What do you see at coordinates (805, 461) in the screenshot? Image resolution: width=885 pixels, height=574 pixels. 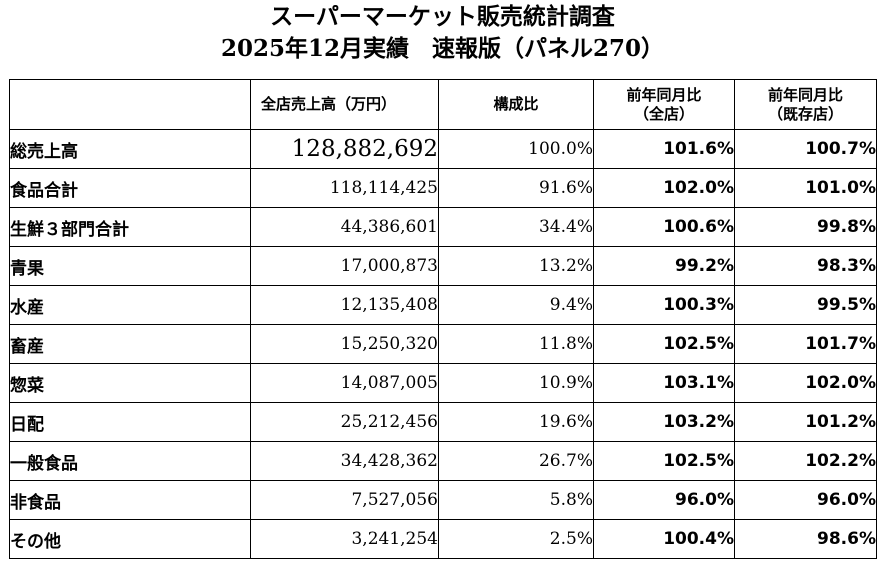 I see `yoy-existing-value: 102.2%` at bounding box center [805, 461].